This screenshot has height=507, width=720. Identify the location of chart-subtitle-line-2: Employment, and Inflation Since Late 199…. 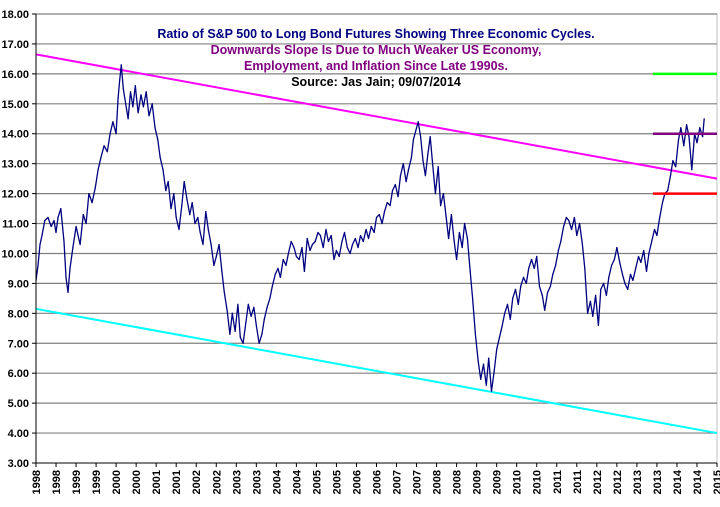
(376, 66).